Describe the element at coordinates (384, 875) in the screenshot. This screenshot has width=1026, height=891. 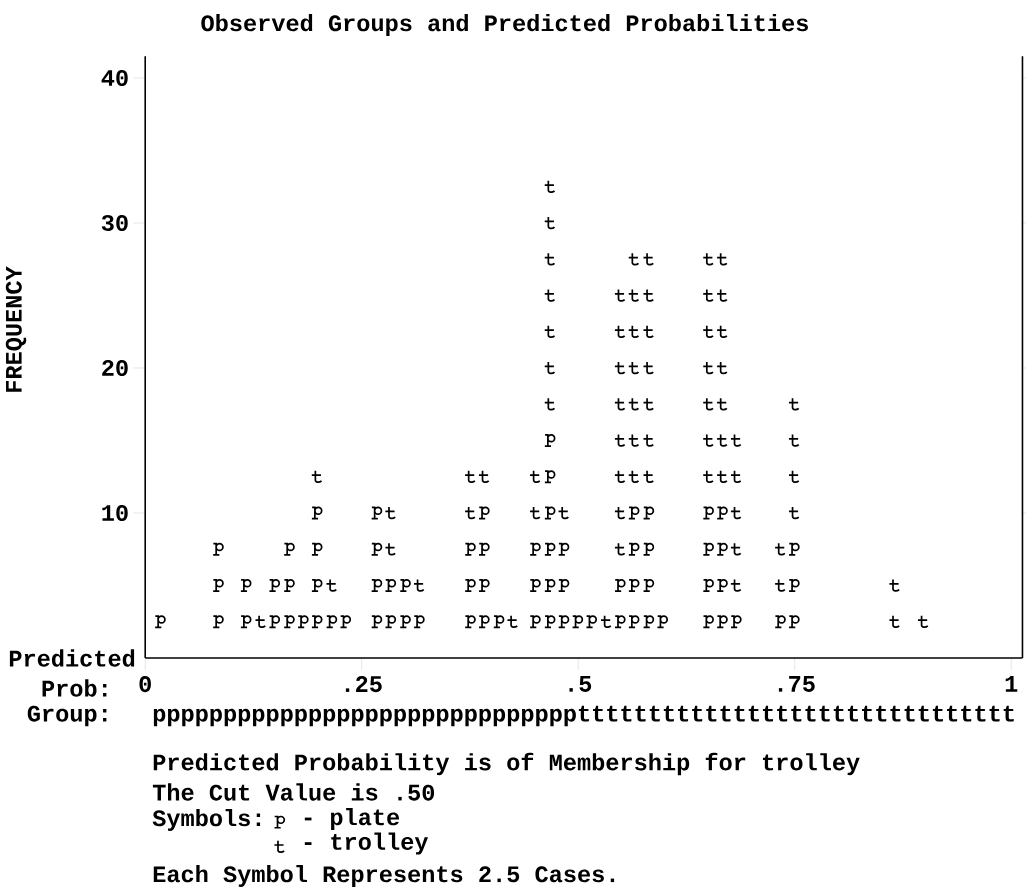
I see `text: Each Symbol Represents 2.5 Cases.` at that location.